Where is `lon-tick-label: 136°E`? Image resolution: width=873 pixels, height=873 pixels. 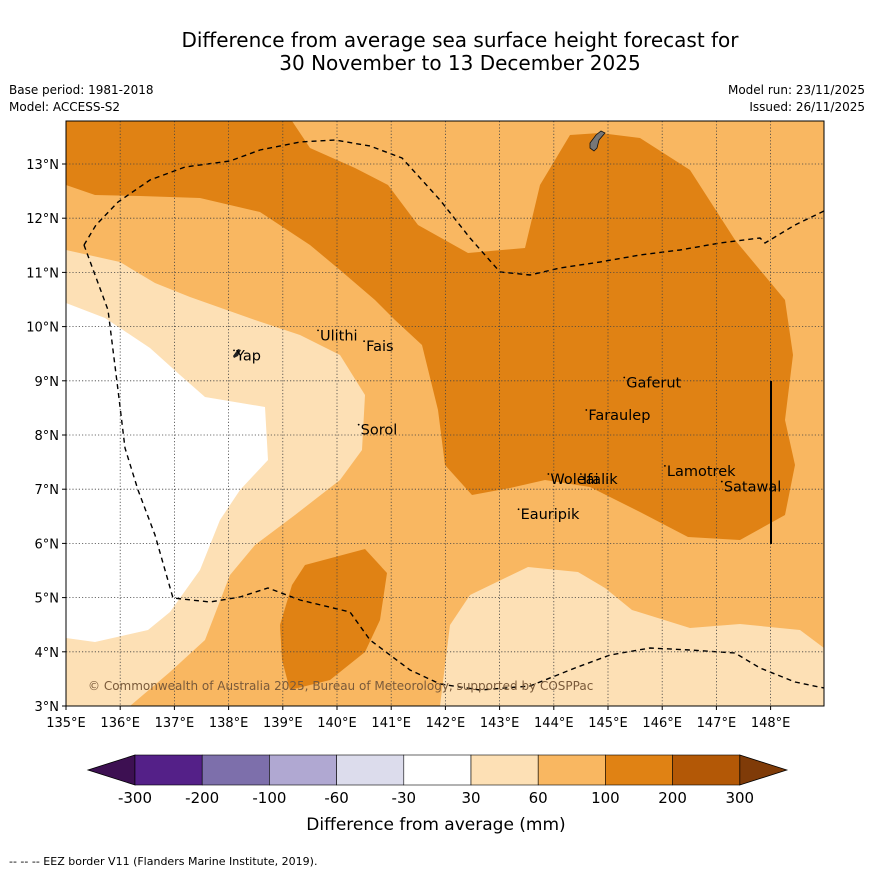 lon-tick-label: 136°E is located at coordinates (120, 723).